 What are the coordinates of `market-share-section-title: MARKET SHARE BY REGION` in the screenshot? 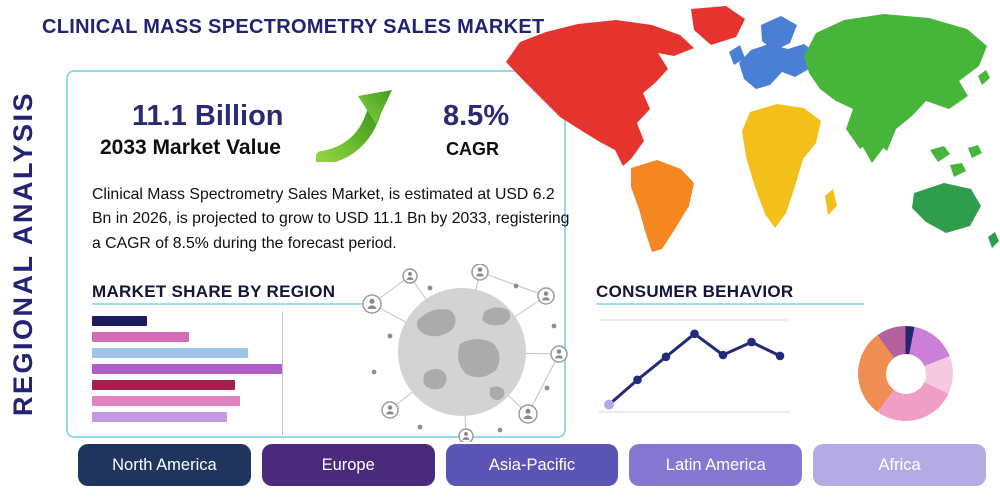 It's located at (214, 291).